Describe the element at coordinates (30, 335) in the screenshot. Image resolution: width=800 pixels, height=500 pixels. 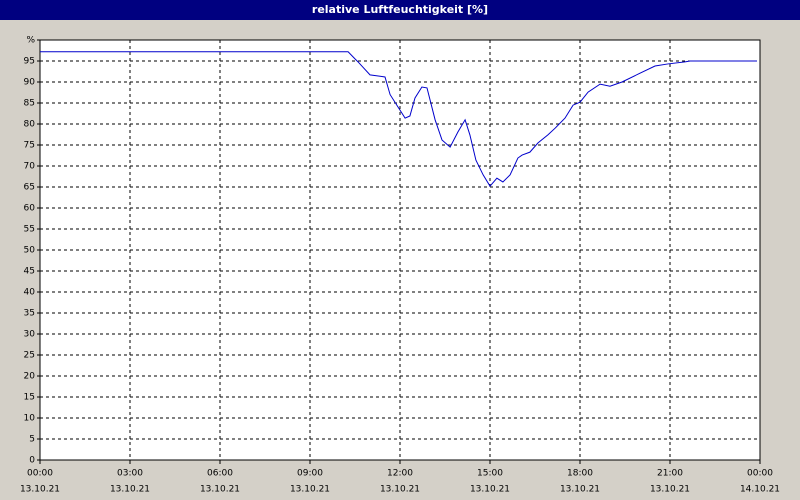
I see `y-tick-label: 30` at that location.